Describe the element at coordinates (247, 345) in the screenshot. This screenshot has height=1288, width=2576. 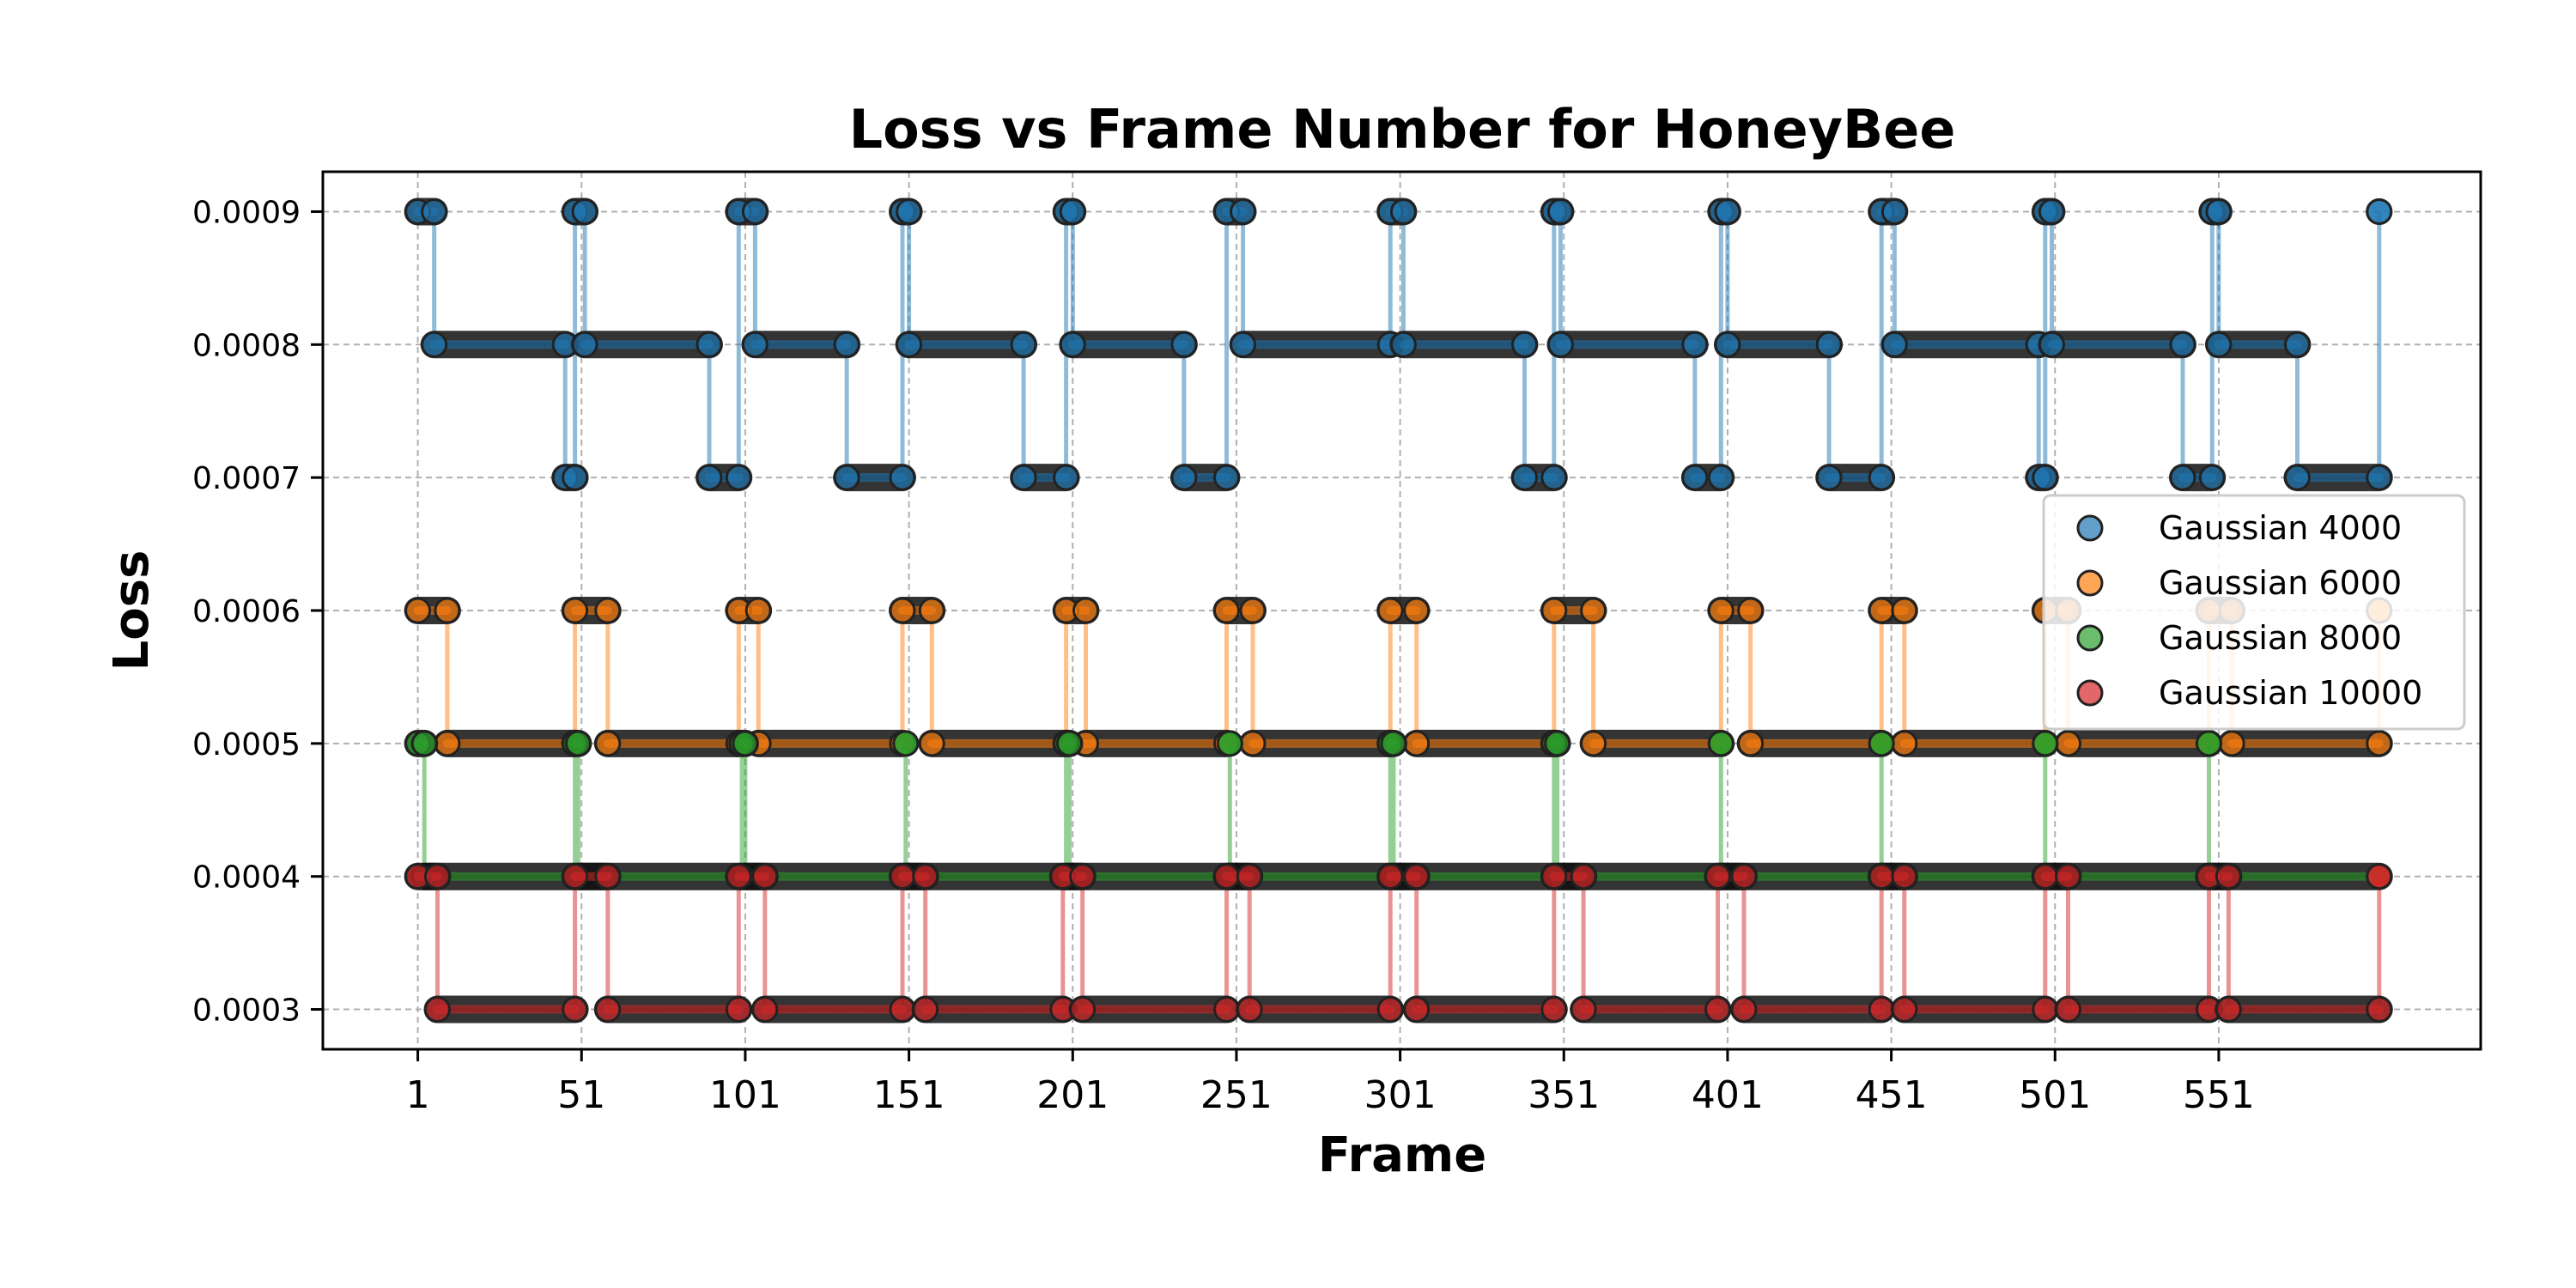
I see `y-tick-label: 0.0008` at that location.